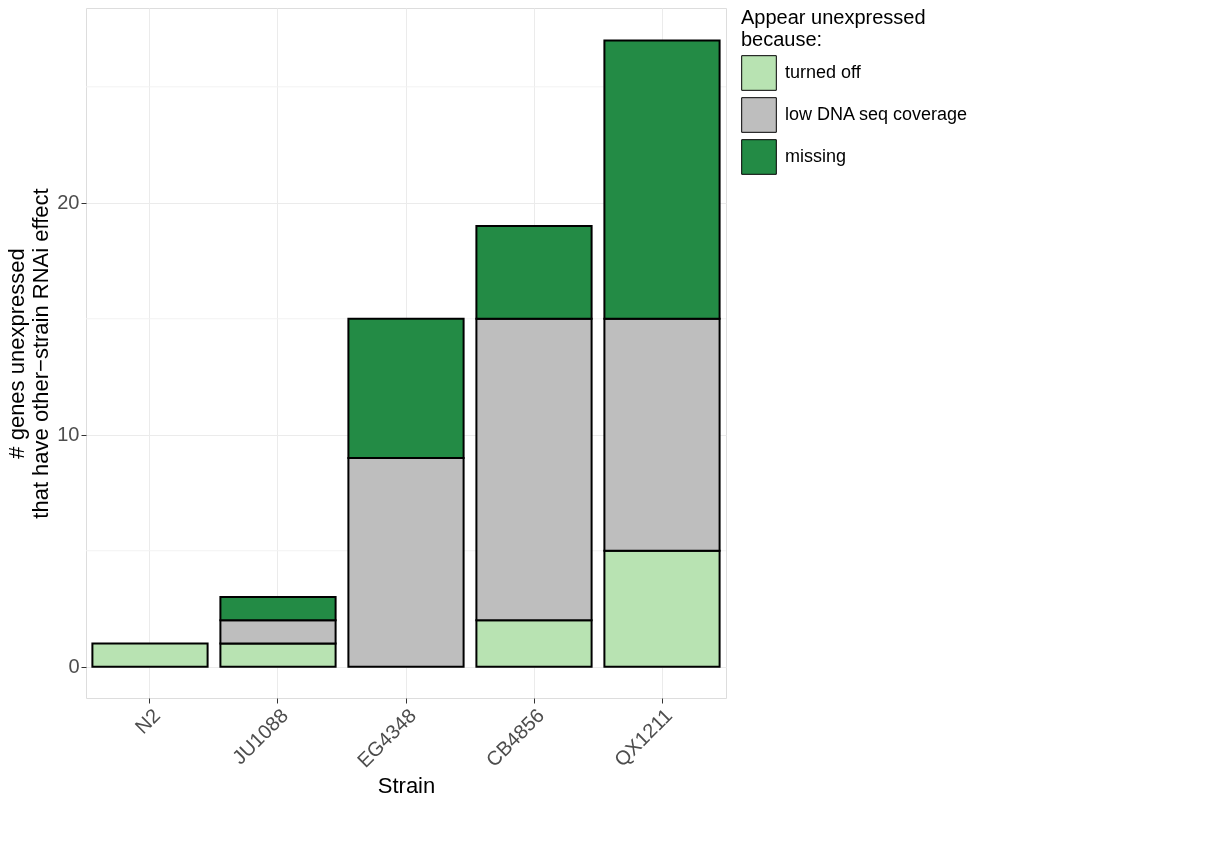 The height and width of the screenshot is (867, 1230). Describe the element at coordinates (816, 156) in the screenshot. I see `legend-label: missing` at that location.